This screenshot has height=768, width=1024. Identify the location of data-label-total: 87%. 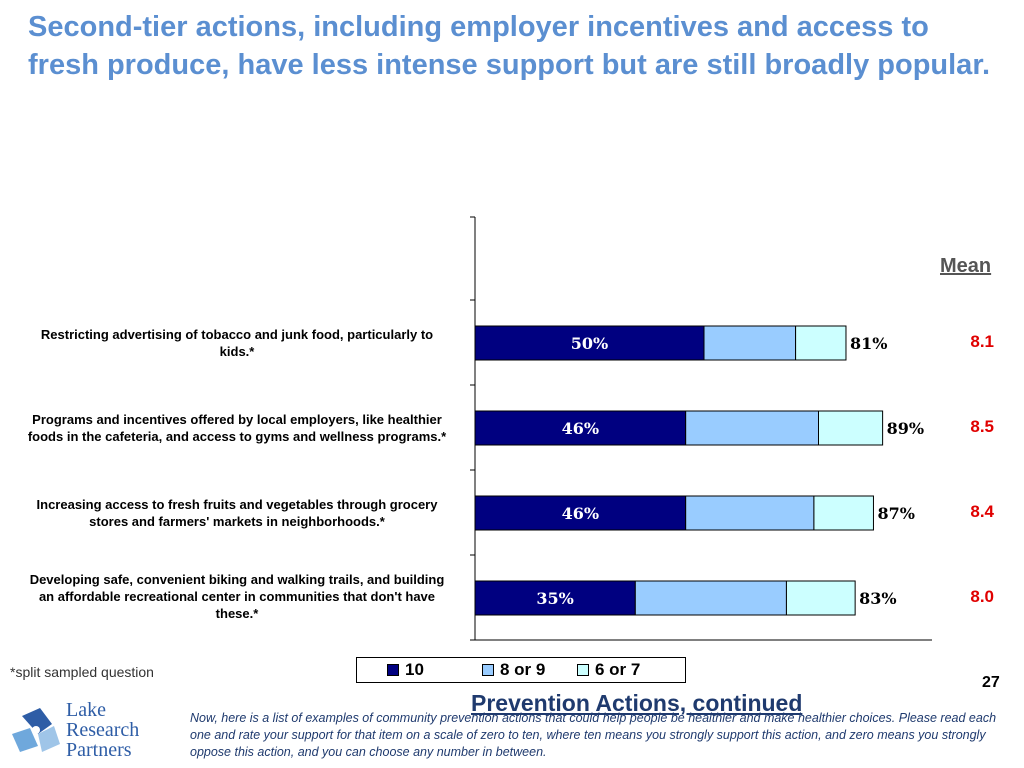
(895, 513).